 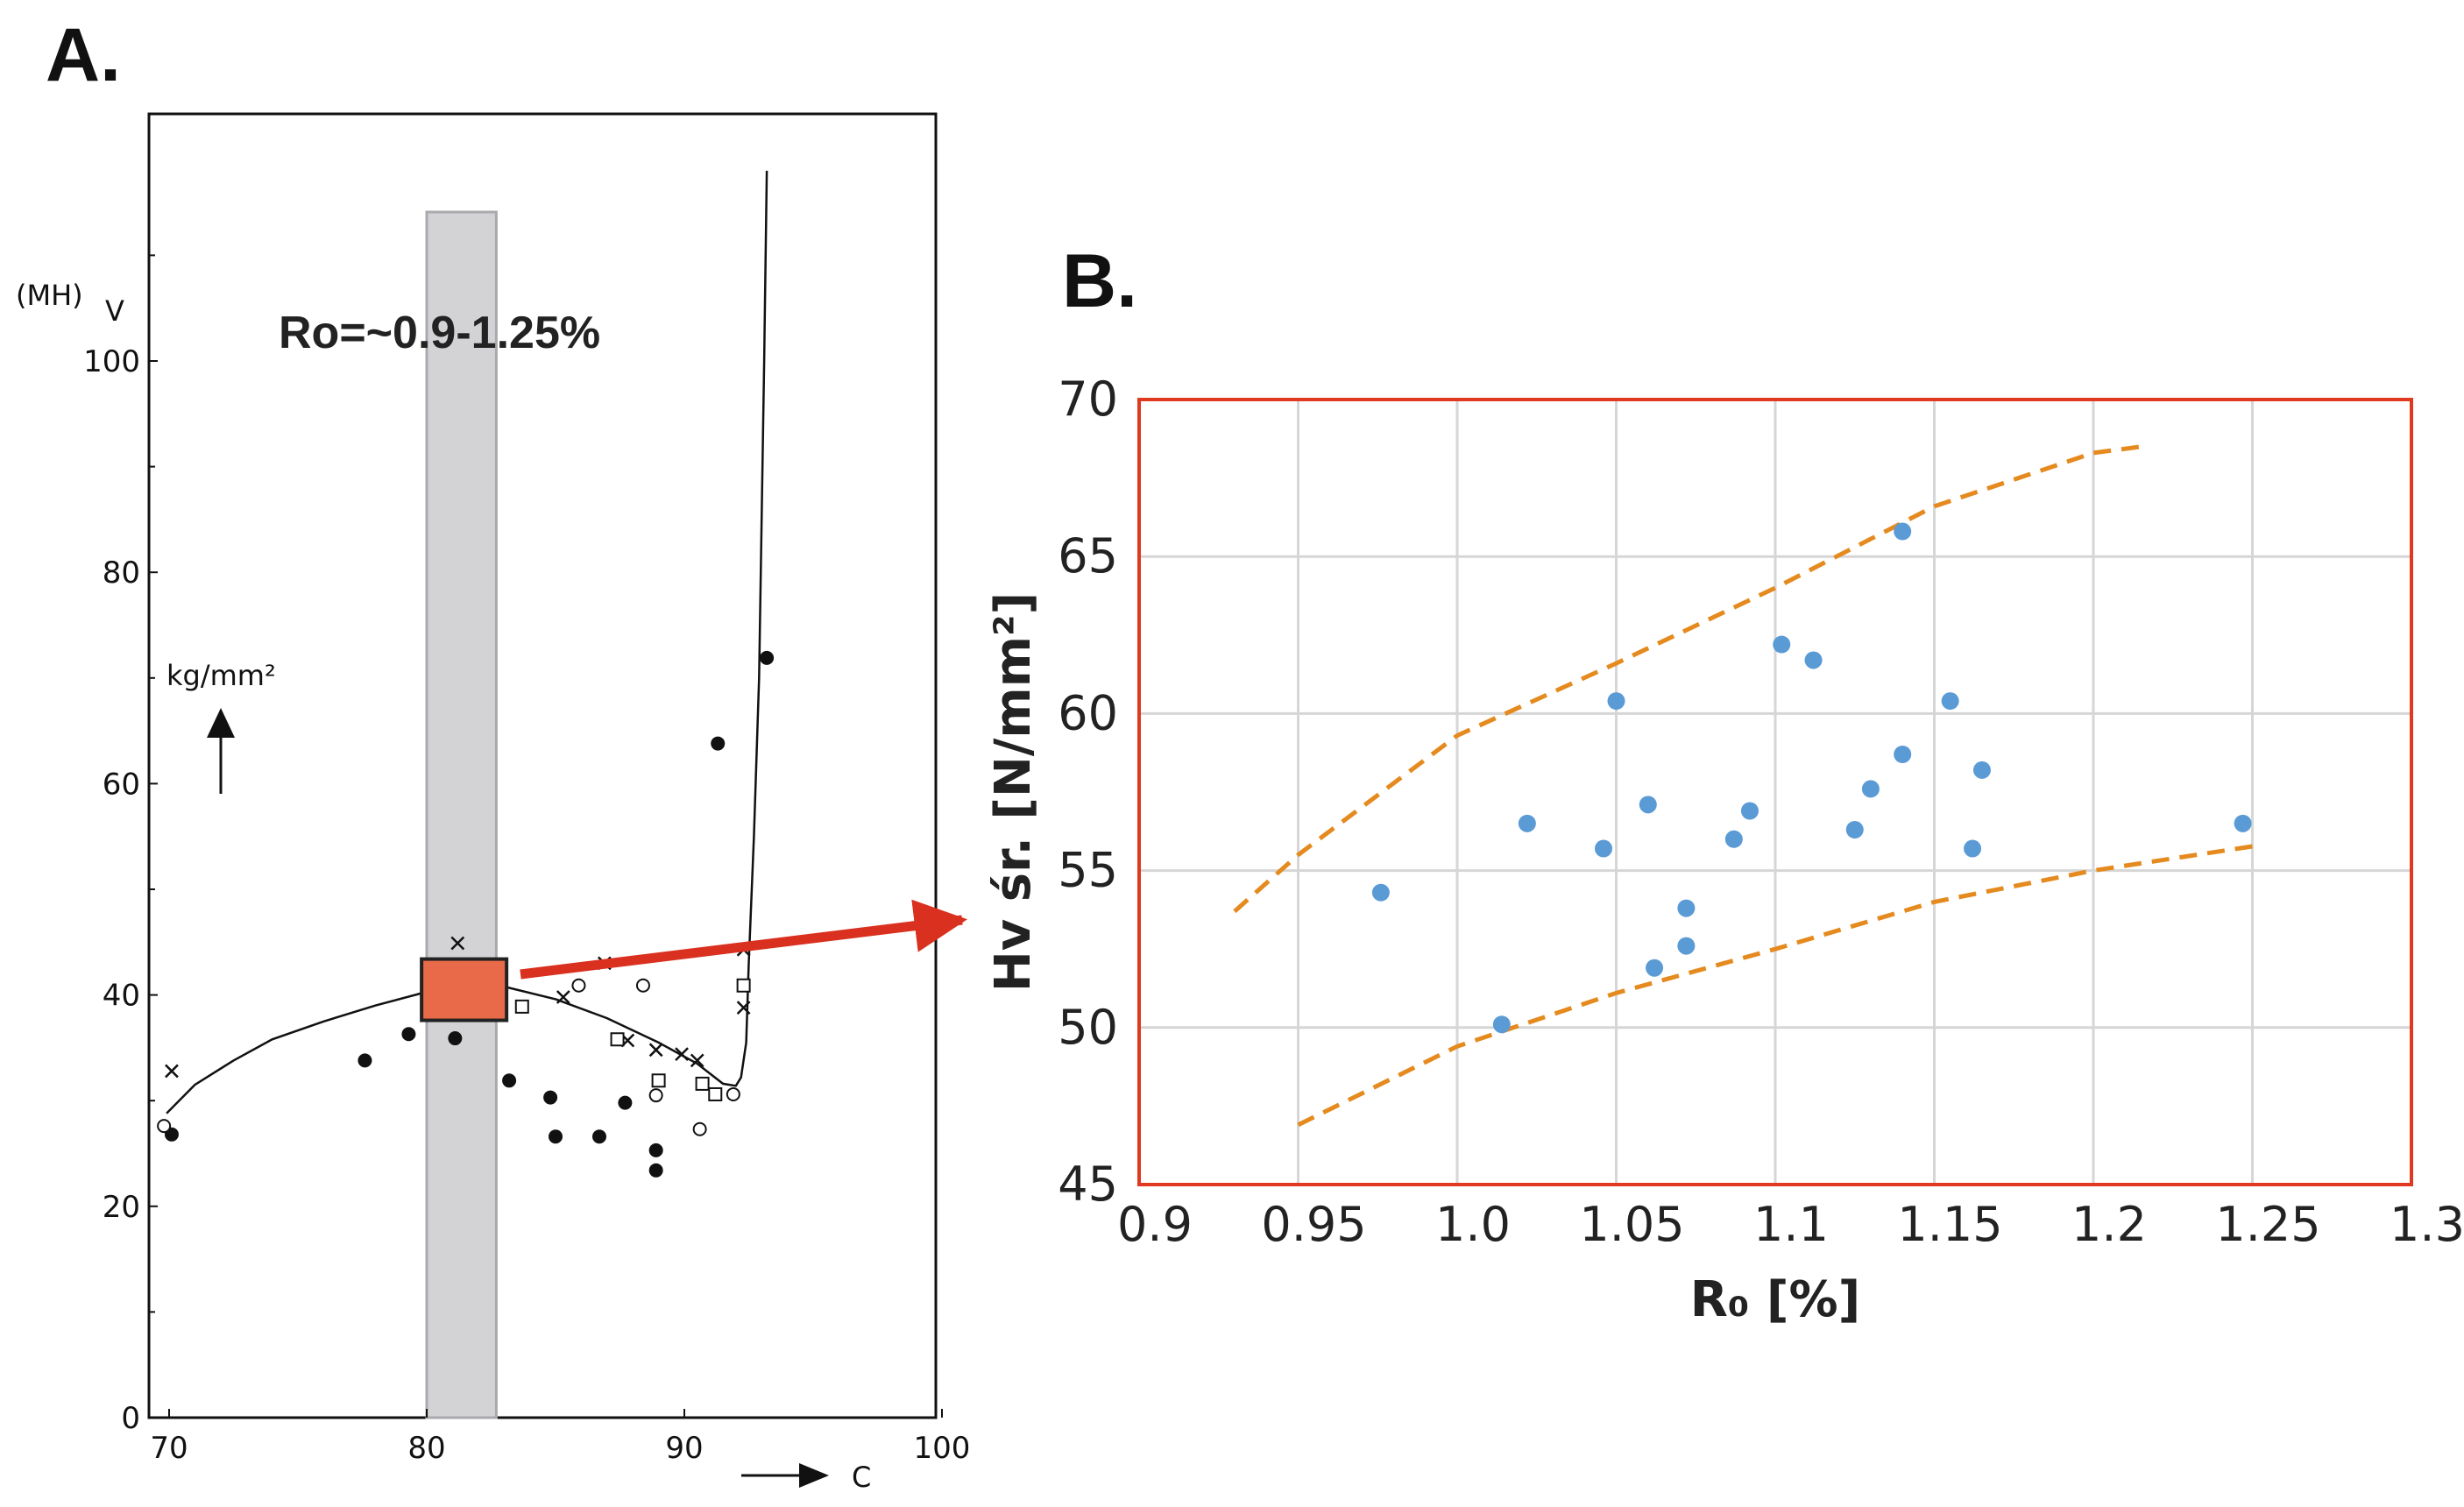 I want to click on zoom-arrow, so click(x=744, y=939).